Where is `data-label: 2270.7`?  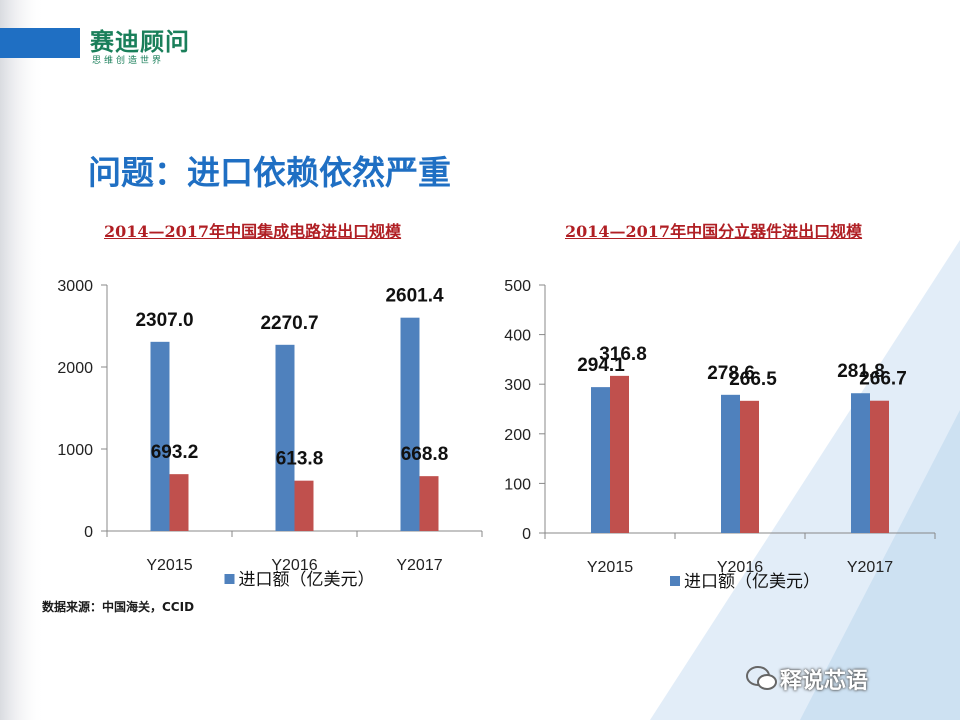
data-label: 2270.7 is located at coordinates (289, 323).